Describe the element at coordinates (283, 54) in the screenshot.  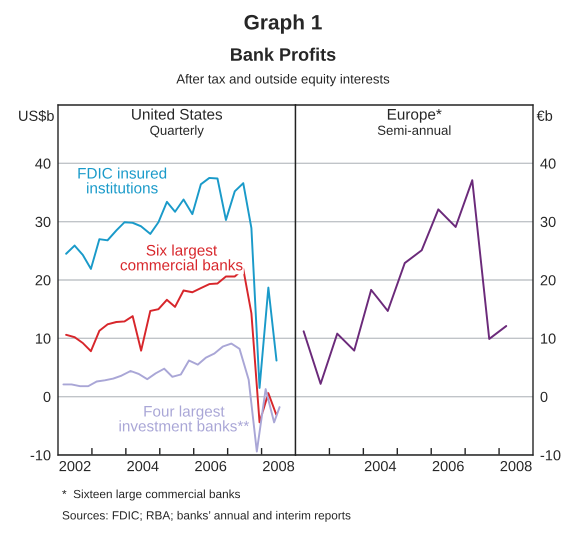
I see `text: Bank Profits` at that location.